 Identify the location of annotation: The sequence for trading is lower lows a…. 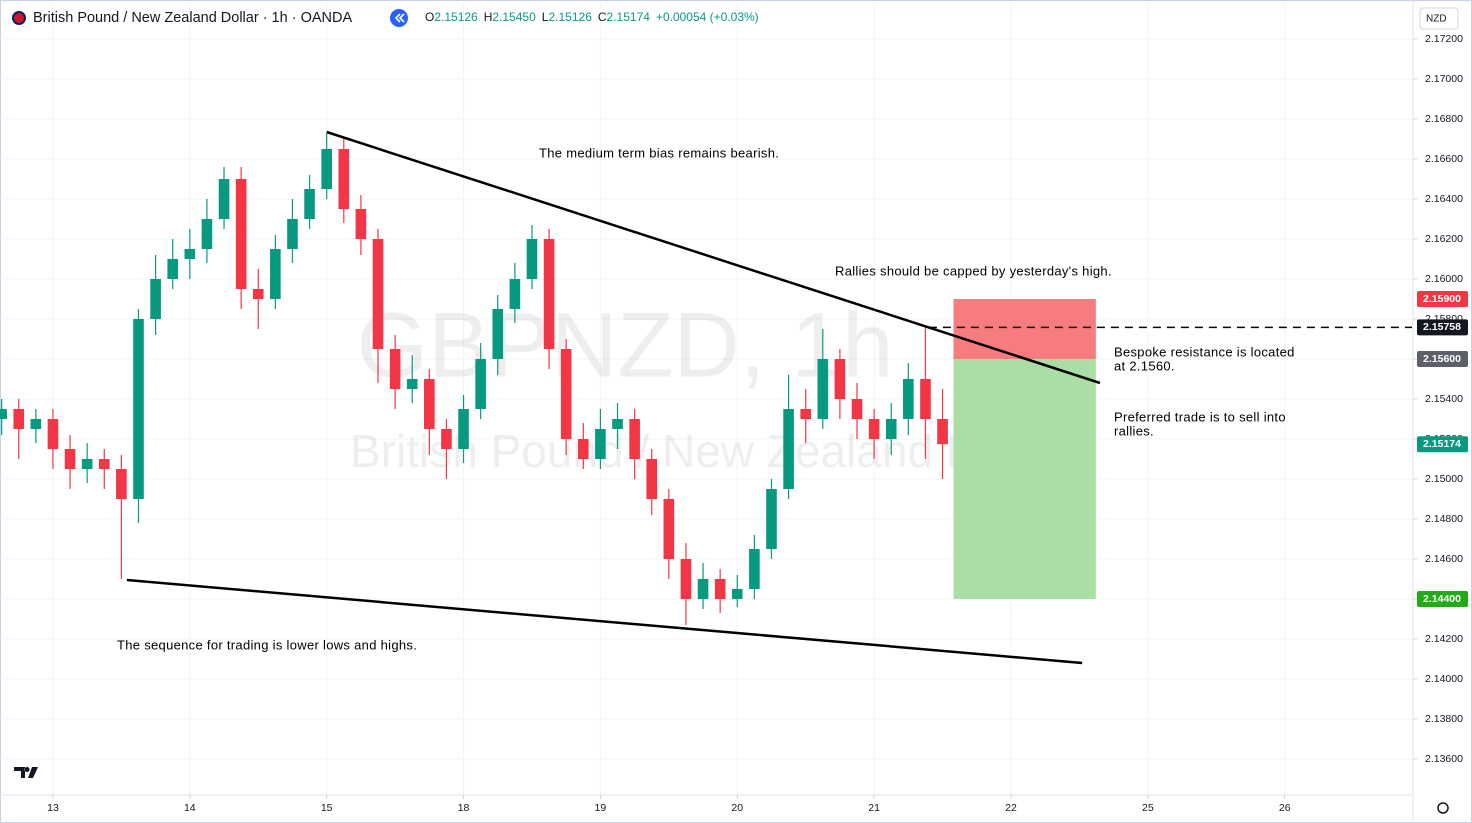
(267, 644).